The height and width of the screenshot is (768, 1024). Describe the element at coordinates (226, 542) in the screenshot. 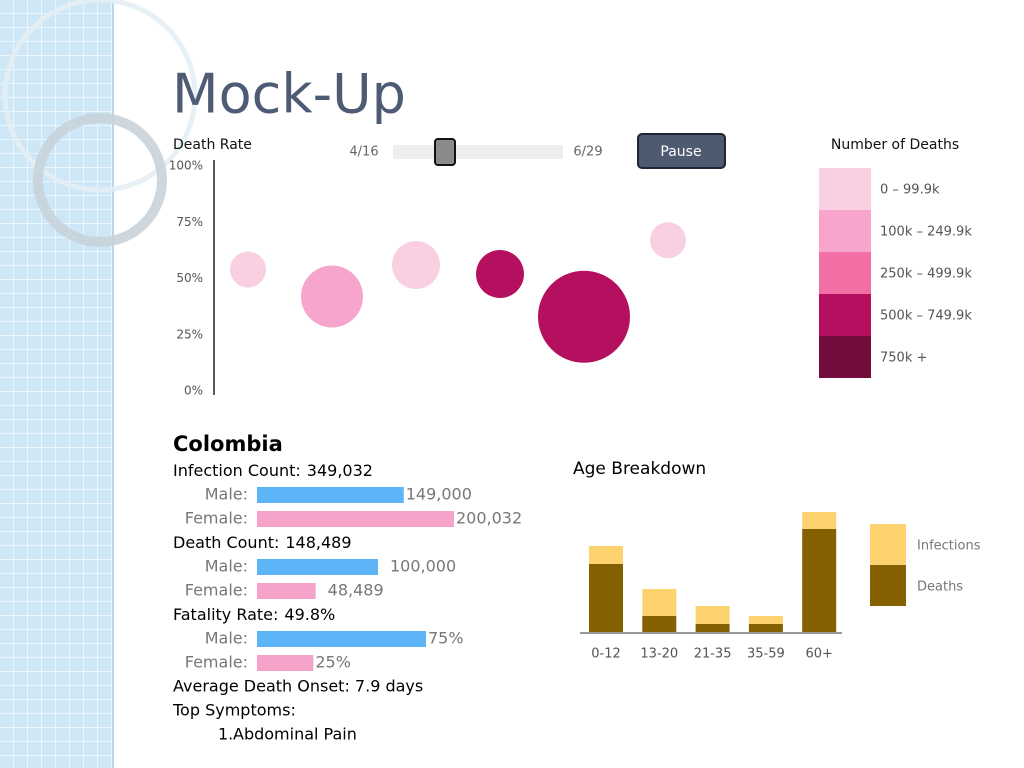

I see `detail-label: Death Count:` at that location.